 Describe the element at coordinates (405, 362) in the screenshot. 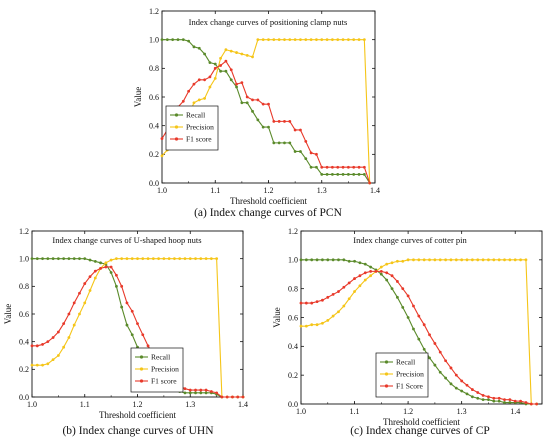

I see `legend-label: Recall` at that location.